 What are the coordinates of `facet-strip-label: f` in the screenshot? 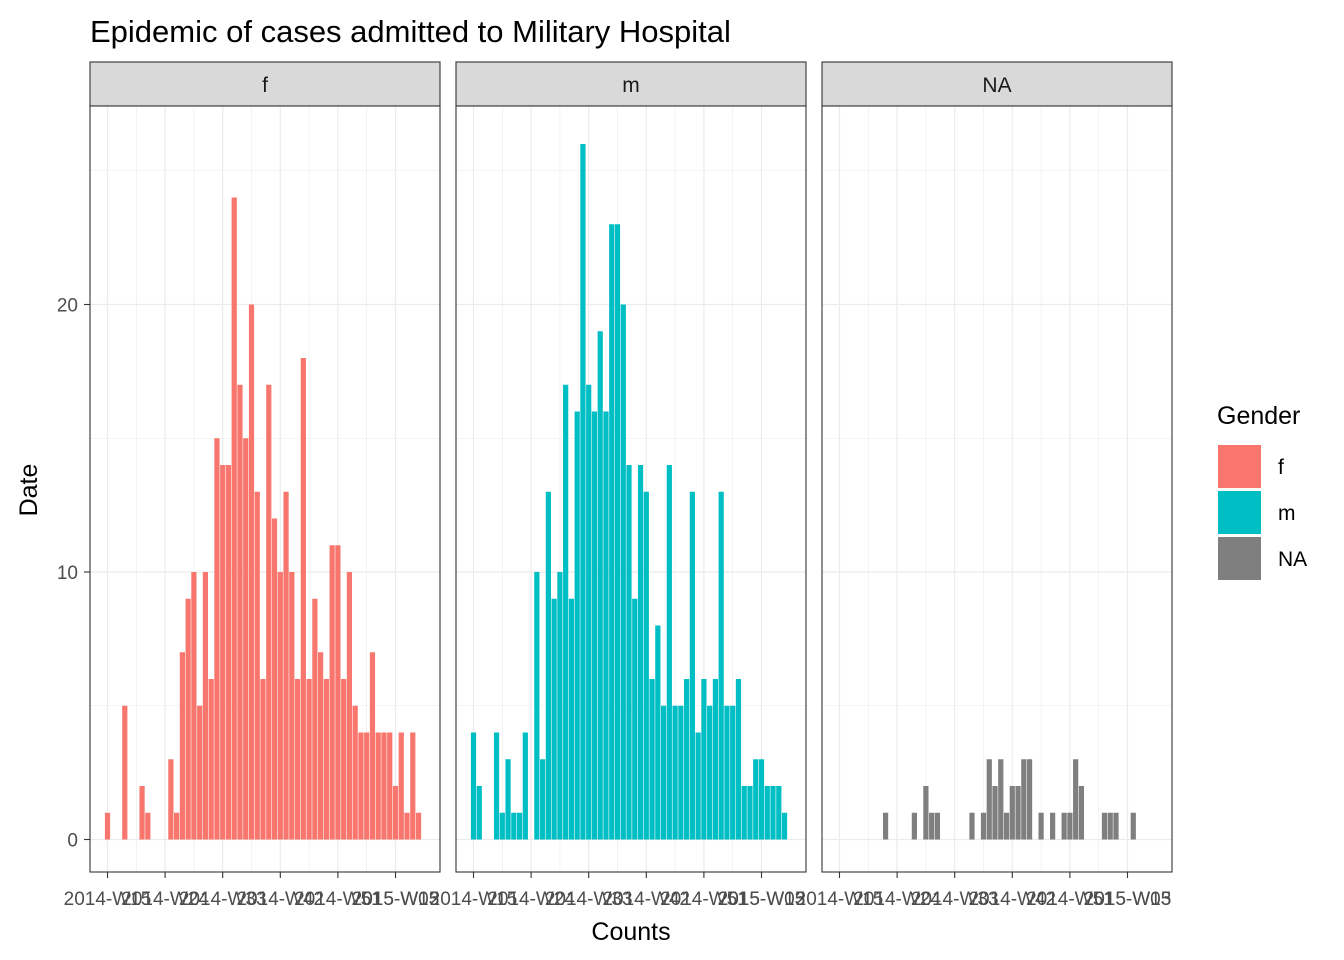 It's located at (265, 85).